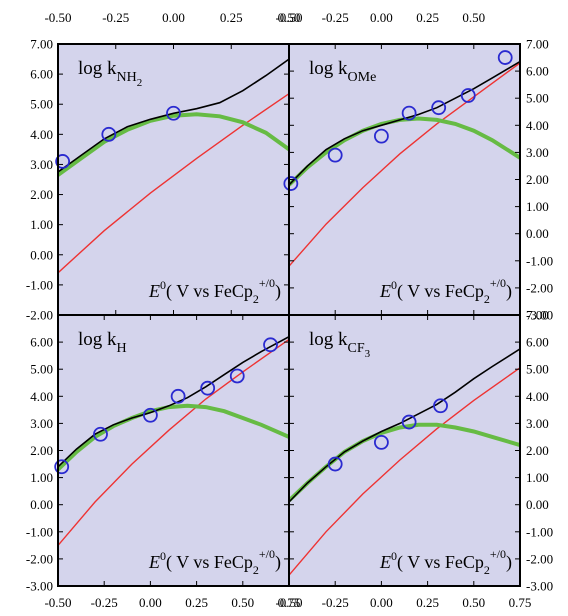 This screenshot has height=616, width=568. I want to click on panel-label-subscript: NH, so click(127, 77).